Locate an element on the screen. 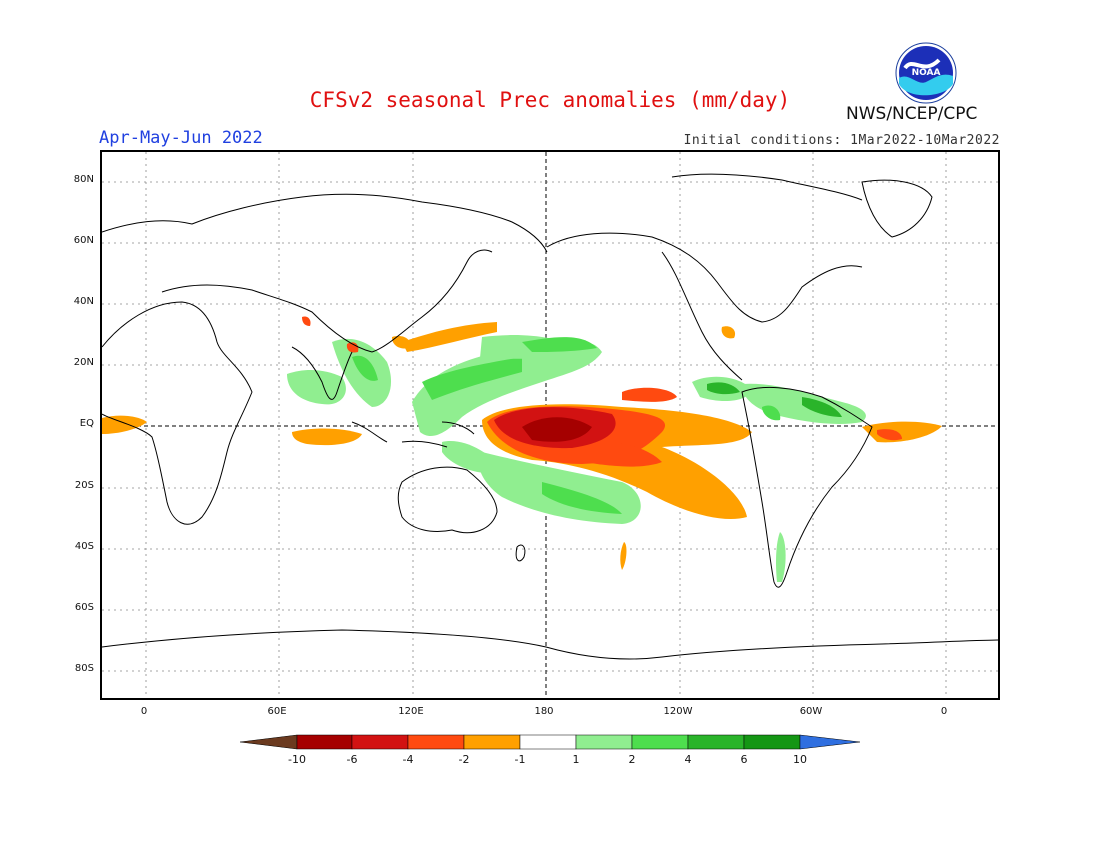 This screenshot has height=850, width=1100. lat-label: 60S is located at coordinates (84, 607).